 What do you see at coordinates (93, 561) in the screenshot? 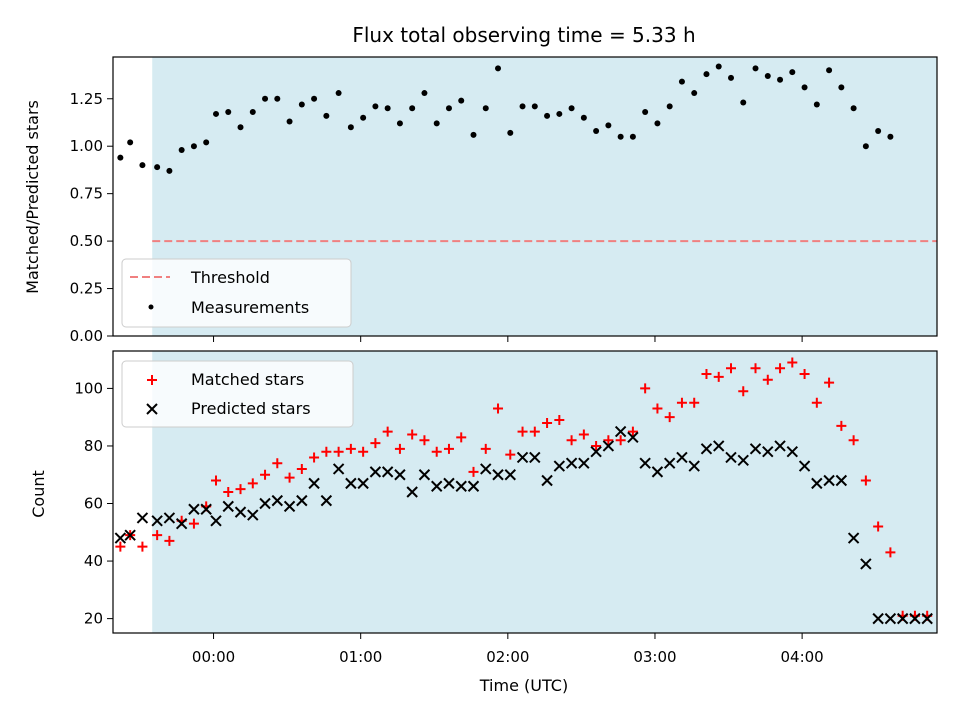
I see `count-y-tick-label: 40` at bounding box center [93, 561].